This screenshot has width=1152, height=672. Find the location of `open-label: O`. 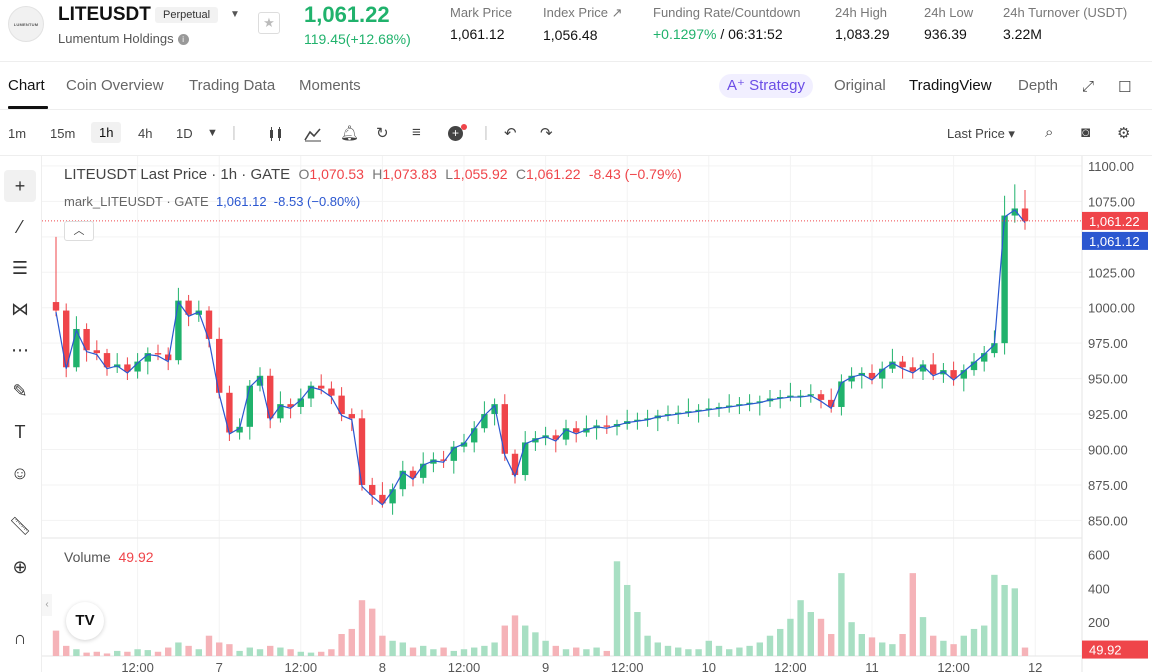

open-label: O is located at coordinates (304, 174).